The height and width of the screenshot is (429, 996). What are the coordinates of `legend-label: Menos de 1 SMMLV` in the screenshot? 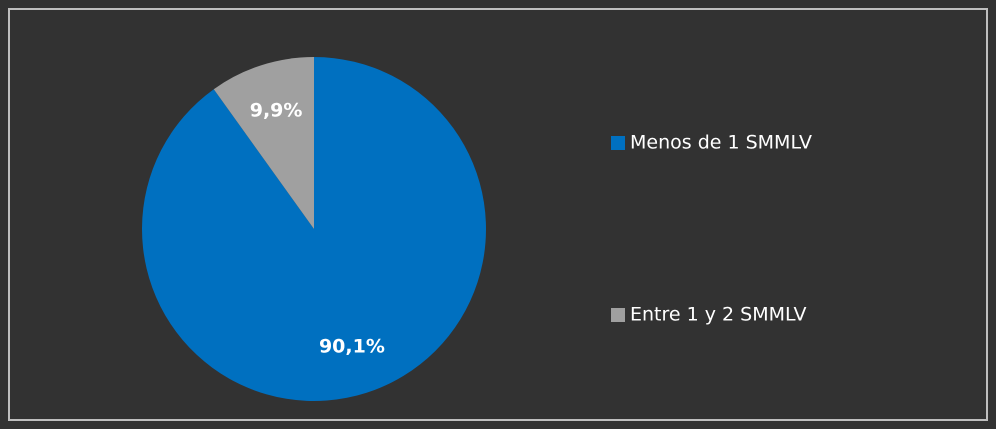 It's located at (721, 143).